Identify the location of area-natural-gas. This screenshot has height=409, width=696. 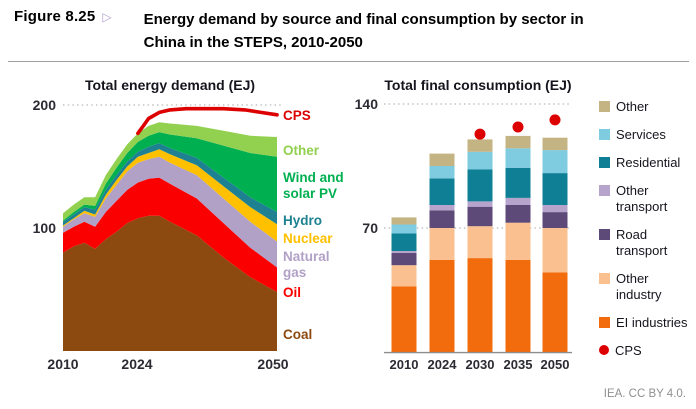
(170, 212).